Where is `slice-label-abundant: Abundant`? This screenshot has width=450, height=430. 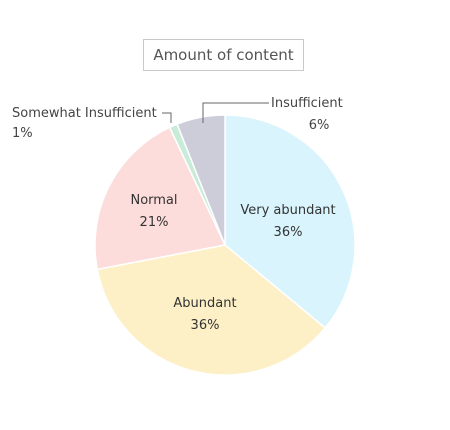
slice-label-abundant: Abundant is located at coordinates (204, 303).